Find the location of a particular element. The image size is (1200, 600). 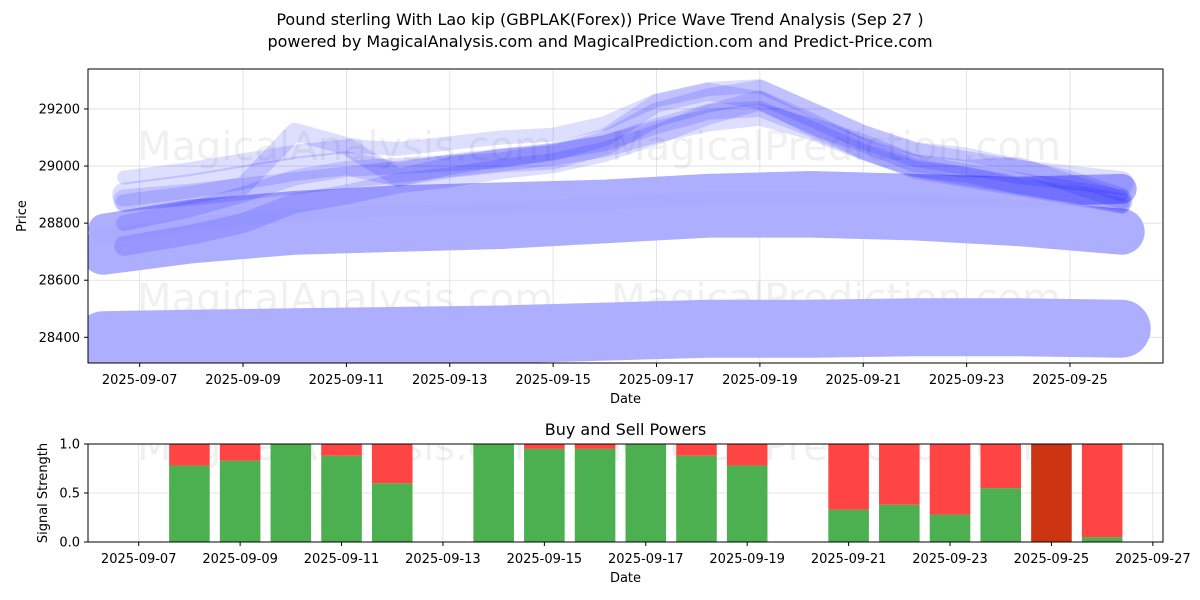

signal-y-tick-label: 0.5 is located at coordinates (69, 494).